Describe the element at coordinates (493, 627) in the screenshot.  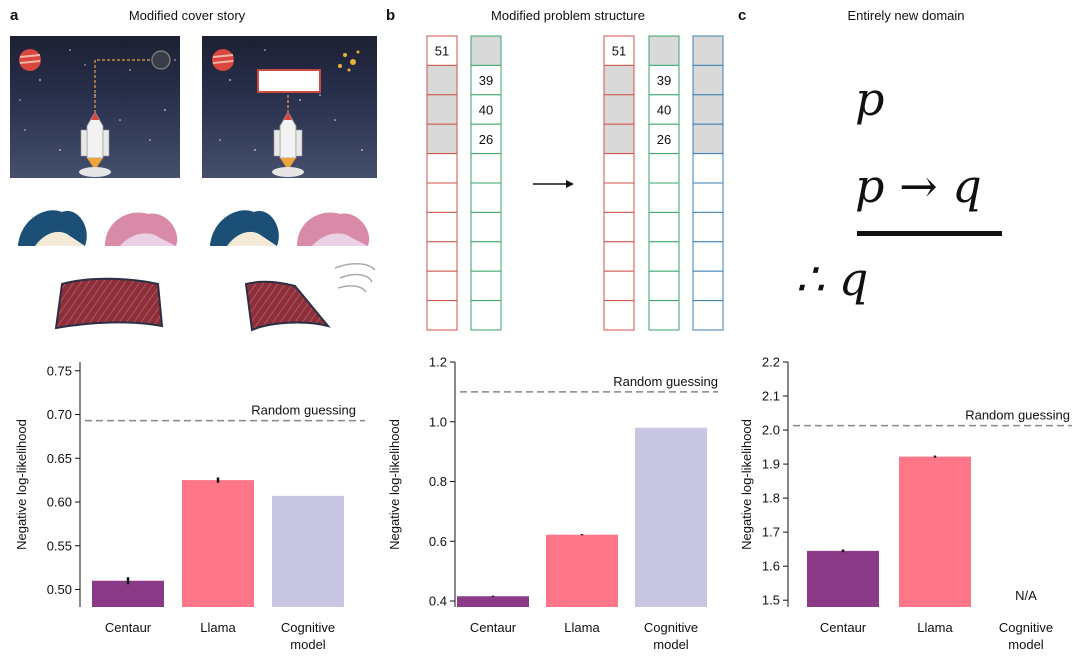
I see `x-category-label: Centaur` at that location.